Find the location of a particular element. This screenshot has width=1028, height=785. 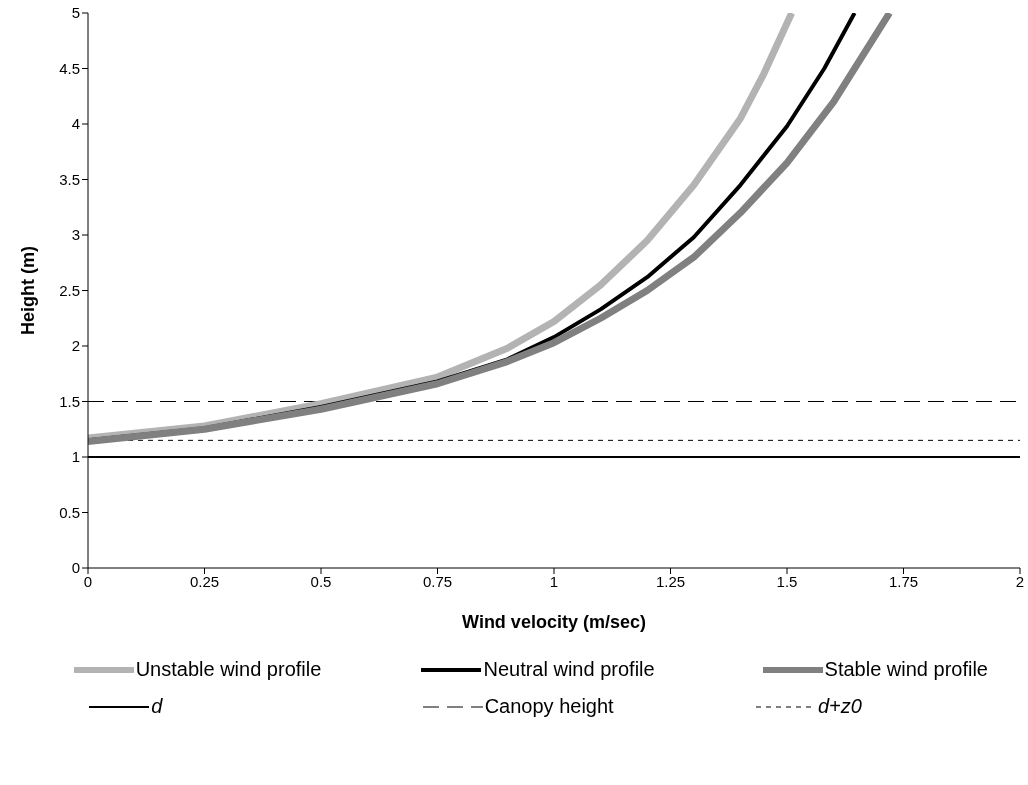

y-tick-label: 1.5 is located at coordinates (69, 401).